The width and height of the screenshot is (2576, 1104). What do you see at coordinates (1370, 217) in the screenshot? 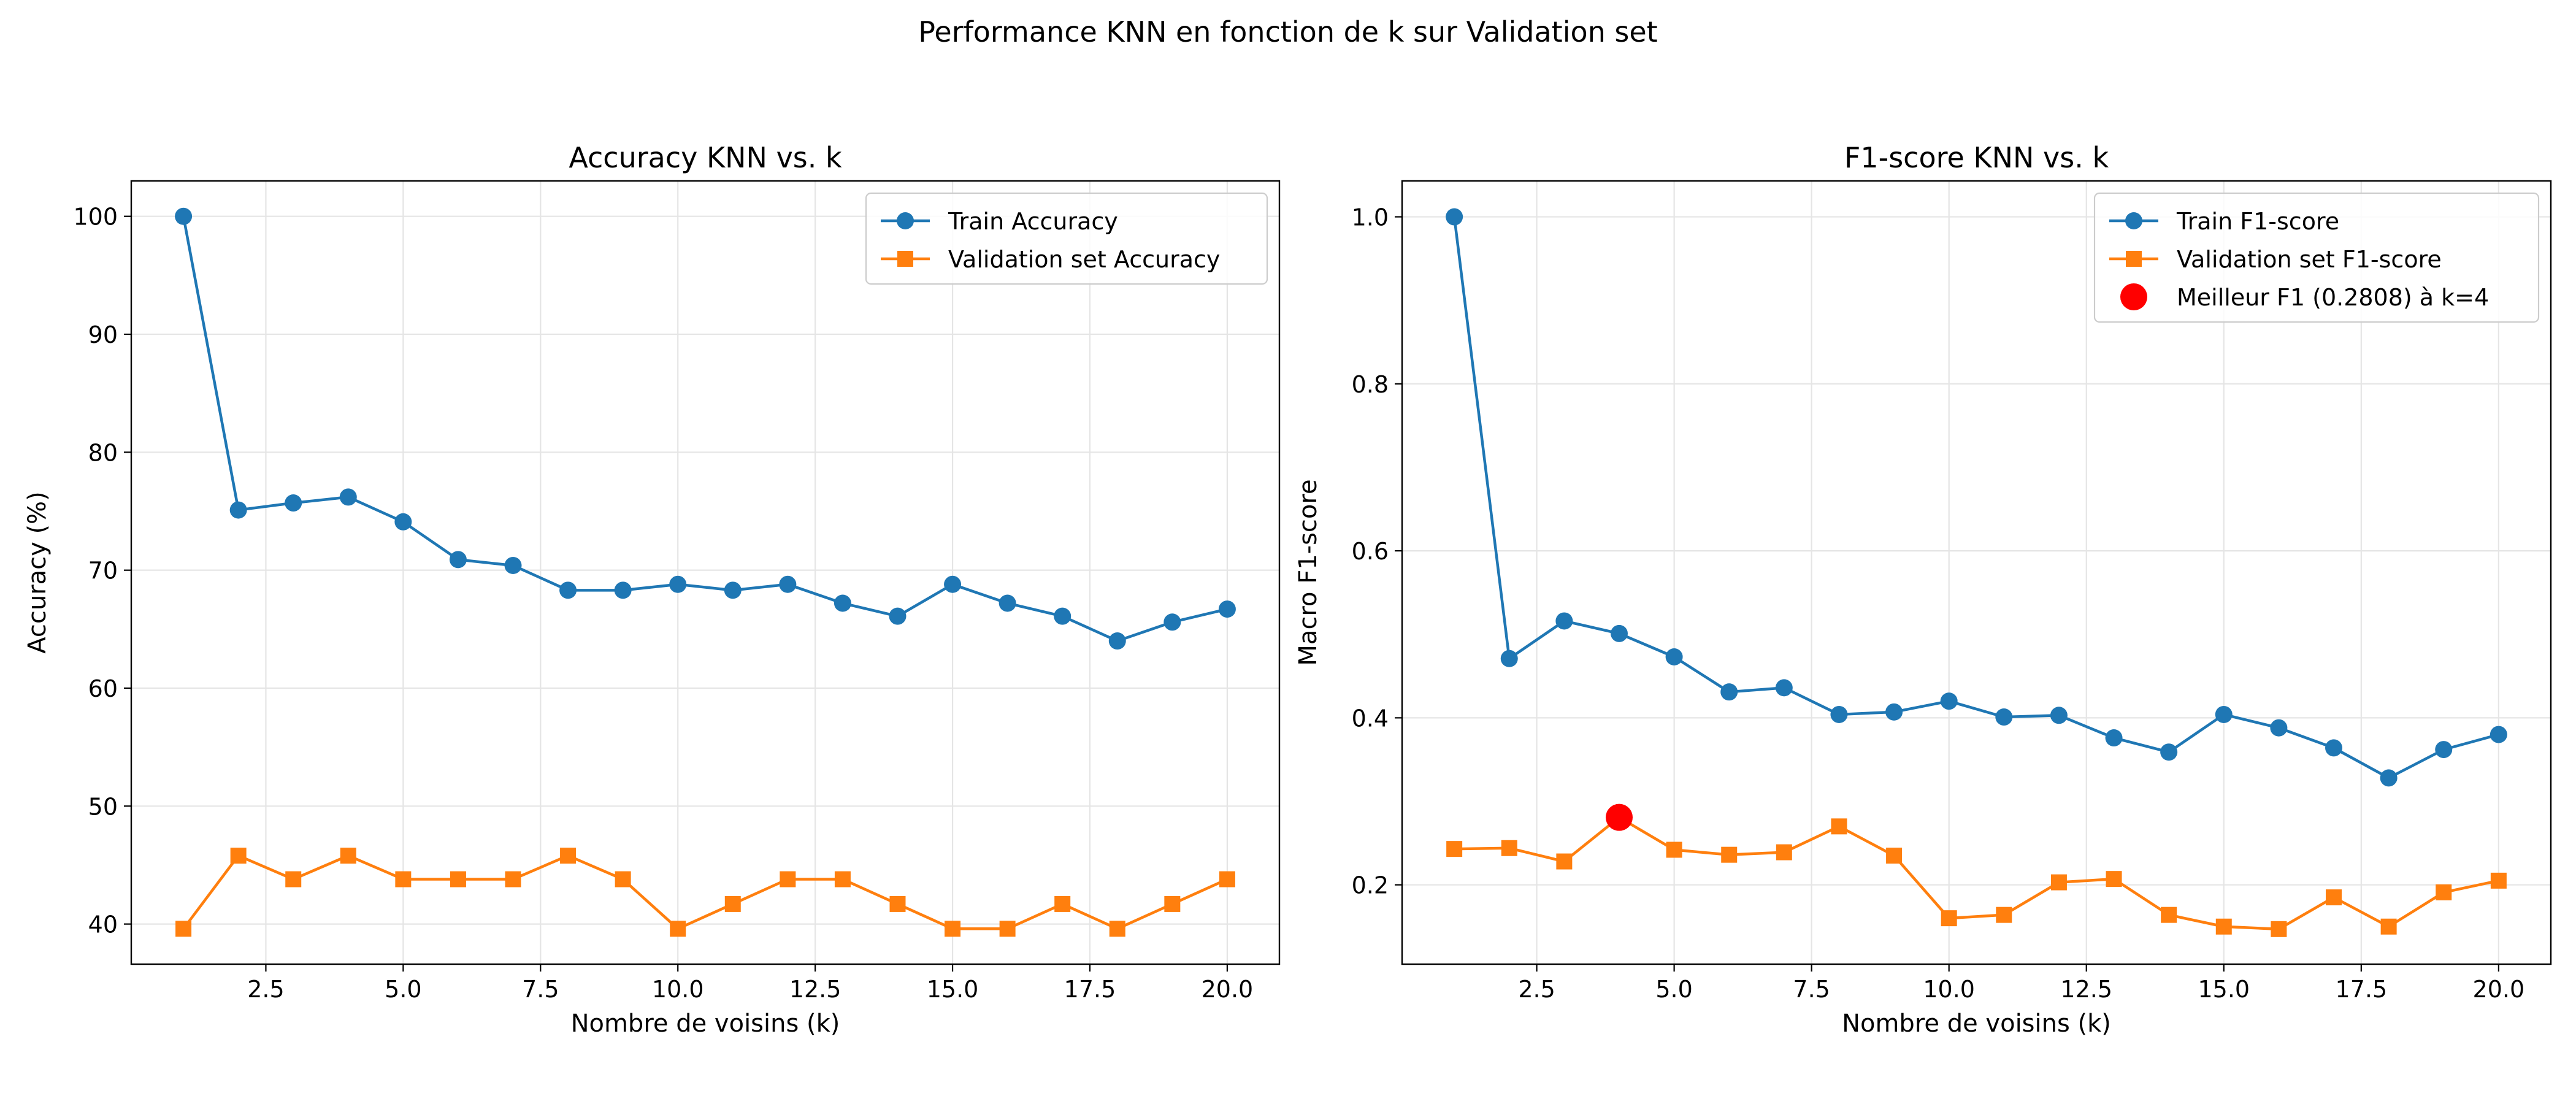
I see `y-tick-label: 1.0` at bounding box center [1370, 217].